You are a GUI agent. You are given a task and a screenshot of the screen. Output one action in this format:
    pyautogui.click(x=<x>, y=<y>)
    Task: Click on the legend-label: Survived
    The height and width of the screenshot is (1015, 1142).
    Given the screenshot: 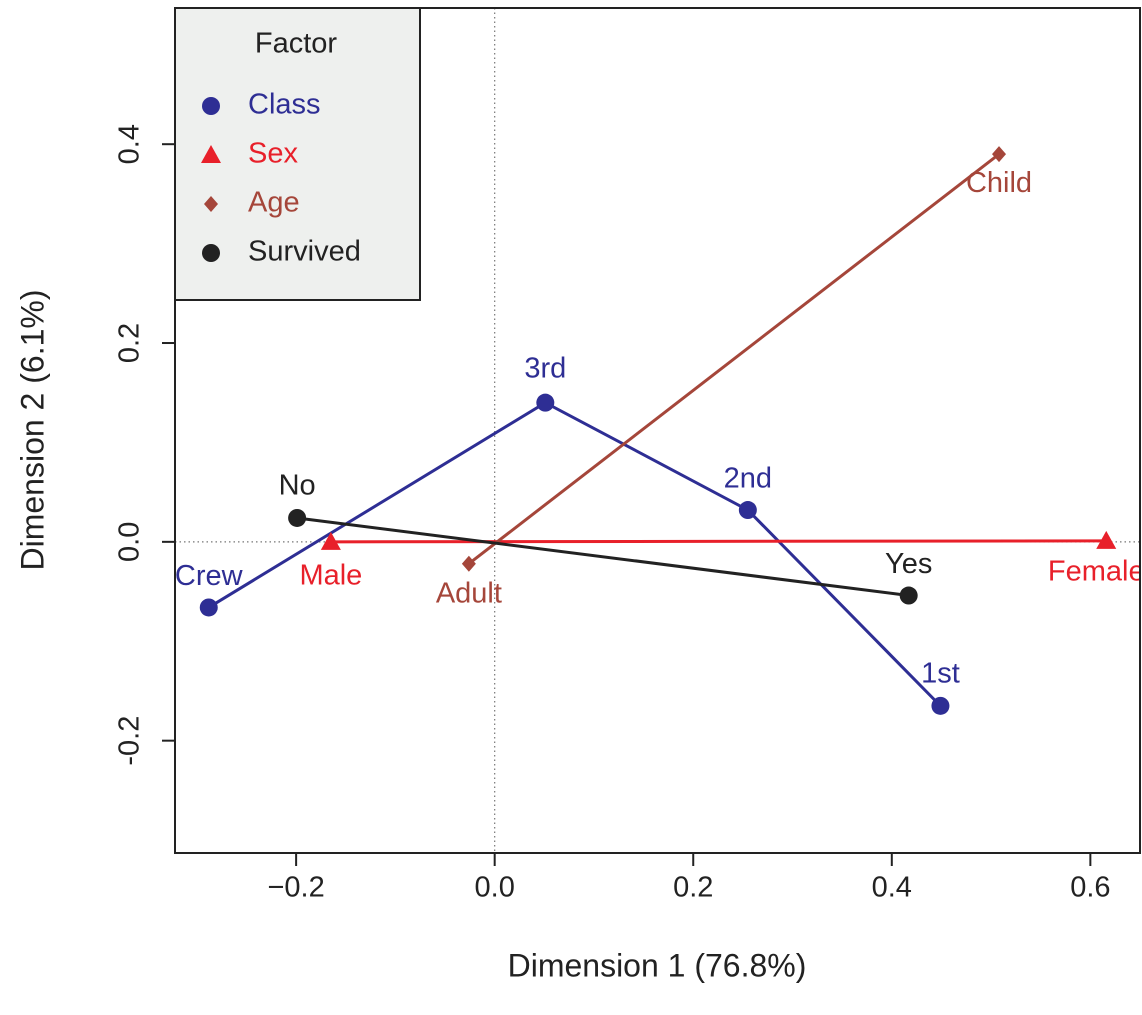 What is the action you would take?
    pyautogui.click(x=304, y=252)
    